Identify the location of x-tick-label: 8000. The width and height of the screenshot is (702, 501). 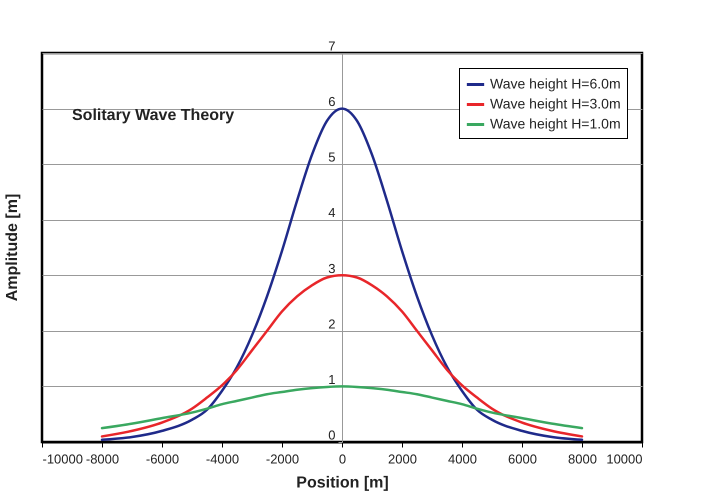
(582, 459).